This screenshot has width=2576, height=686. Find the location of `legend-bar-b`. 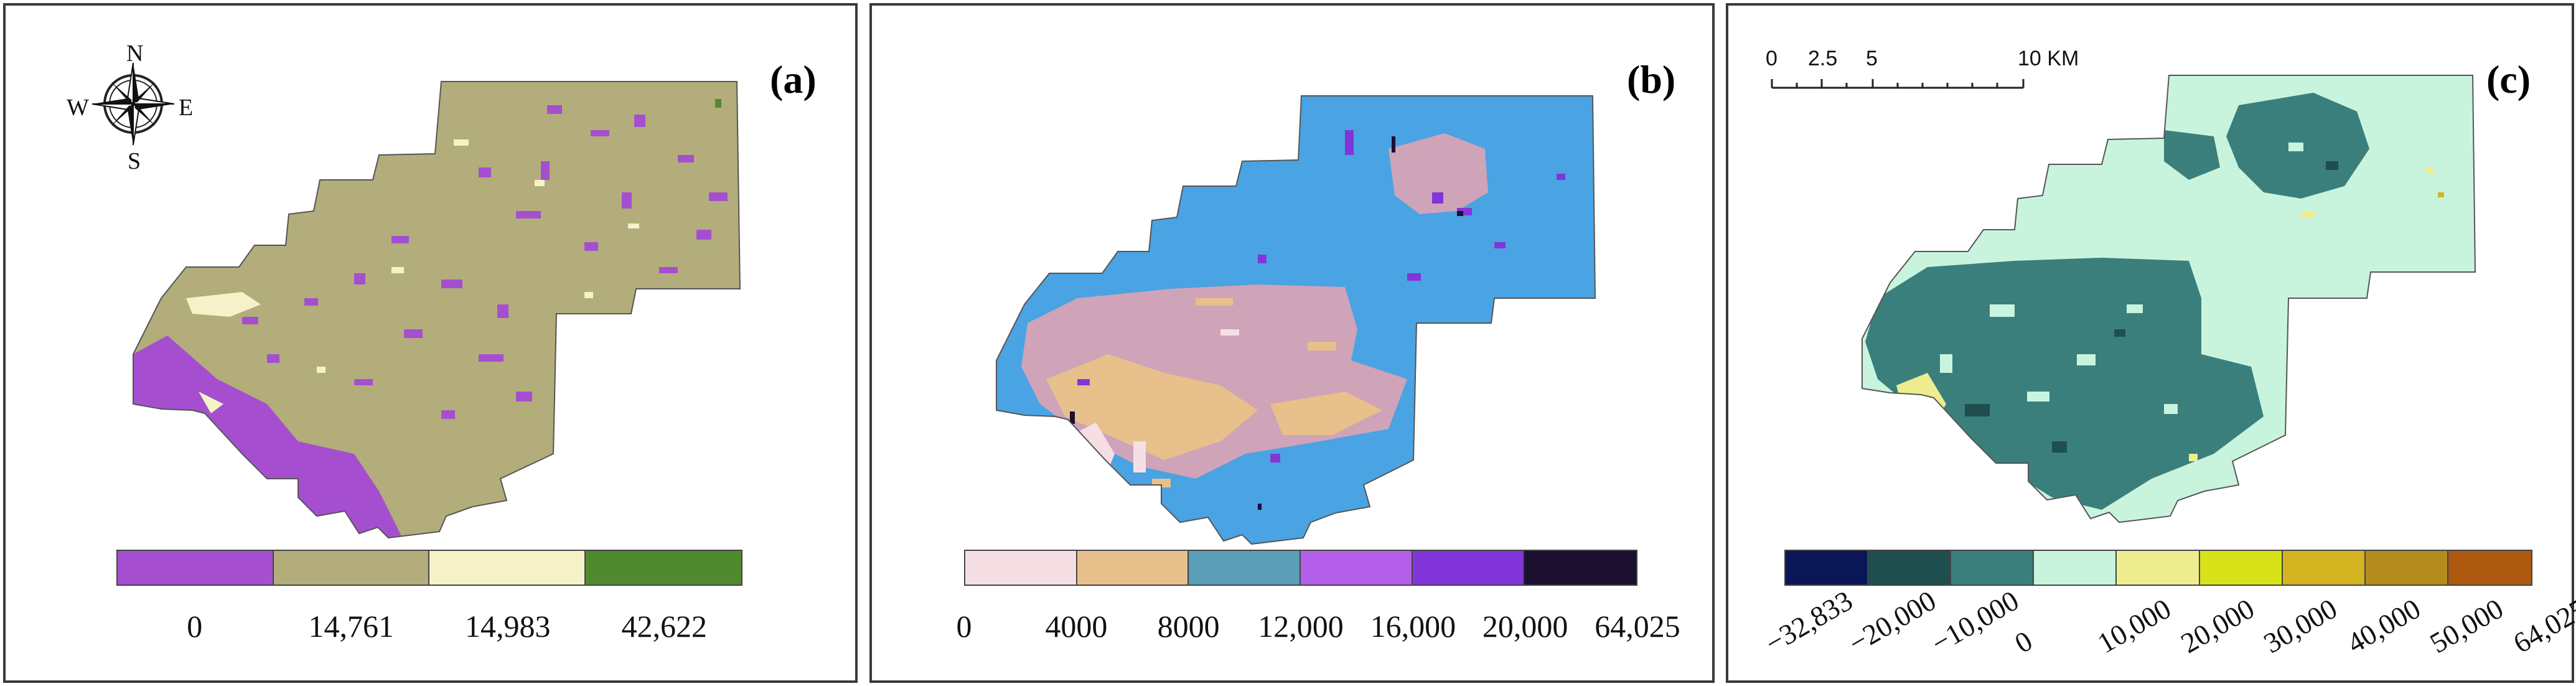

legend-bar-b is located at coordinates (1300, 568).